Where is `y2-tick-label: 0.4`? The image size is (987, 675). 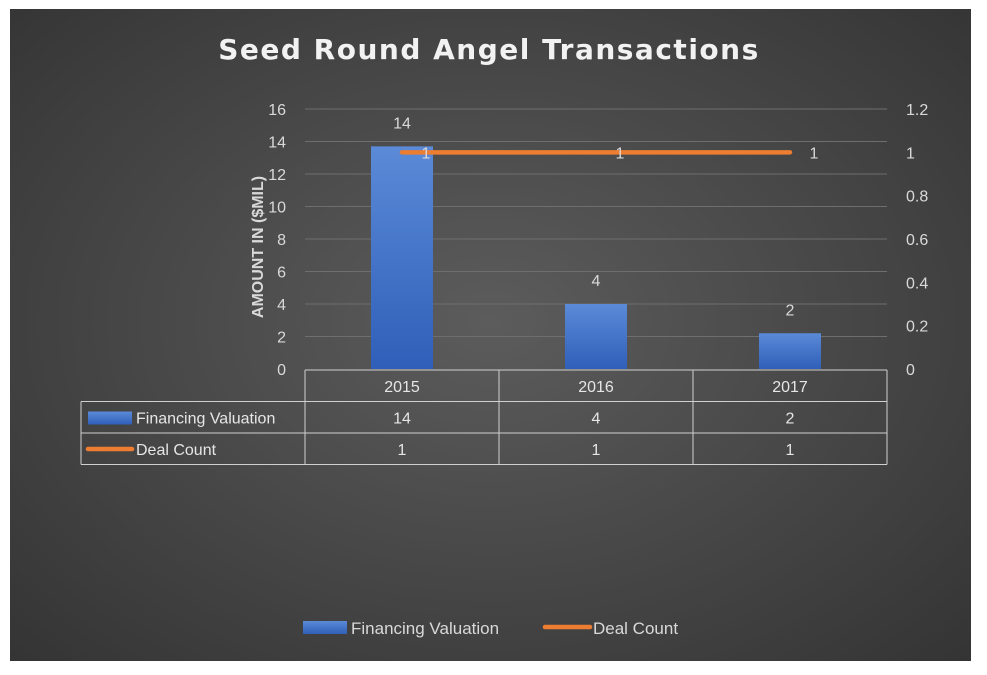 y2-tick-label: 0.4 is located at coordinates (917, 283).